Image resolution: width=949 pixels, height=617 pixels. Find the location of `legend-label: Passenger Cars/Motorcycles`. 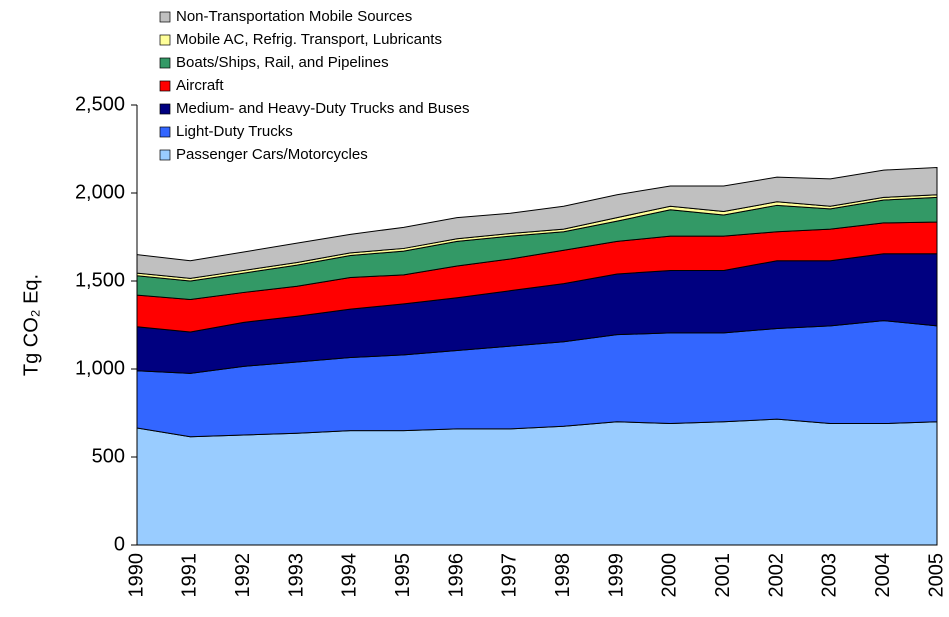

legend-label: Passenger Cars/Motorcycles is located at coordinates (272, 154).